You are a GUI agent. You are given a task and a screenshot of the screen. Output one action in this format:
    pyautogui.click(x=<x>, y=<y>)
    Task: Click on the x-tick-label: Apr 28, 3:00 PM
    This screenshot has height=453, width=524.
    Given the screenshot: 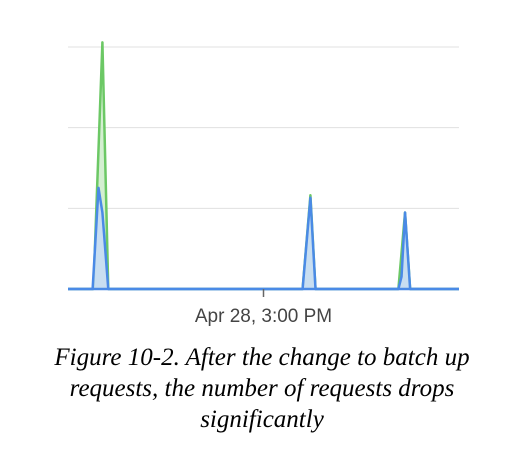 What is the action you would take?
    pyautogui.click(x=263, y=316)
    